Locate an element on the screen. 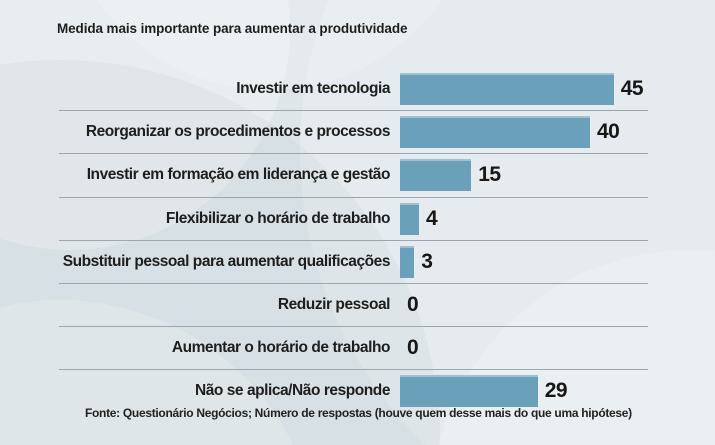 The height and width of the screenshot is (445, 715). chart-row: Flexibilizar o horário de trabalho 4 is located at coordinates (353, 219).